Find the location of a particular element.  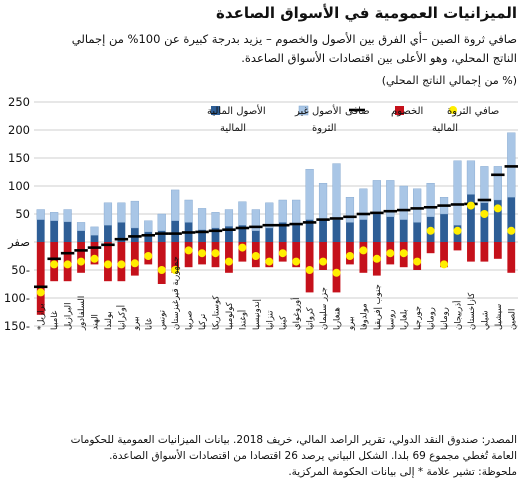

x-tick-label: كينيا is located at coordinates (284, 322).